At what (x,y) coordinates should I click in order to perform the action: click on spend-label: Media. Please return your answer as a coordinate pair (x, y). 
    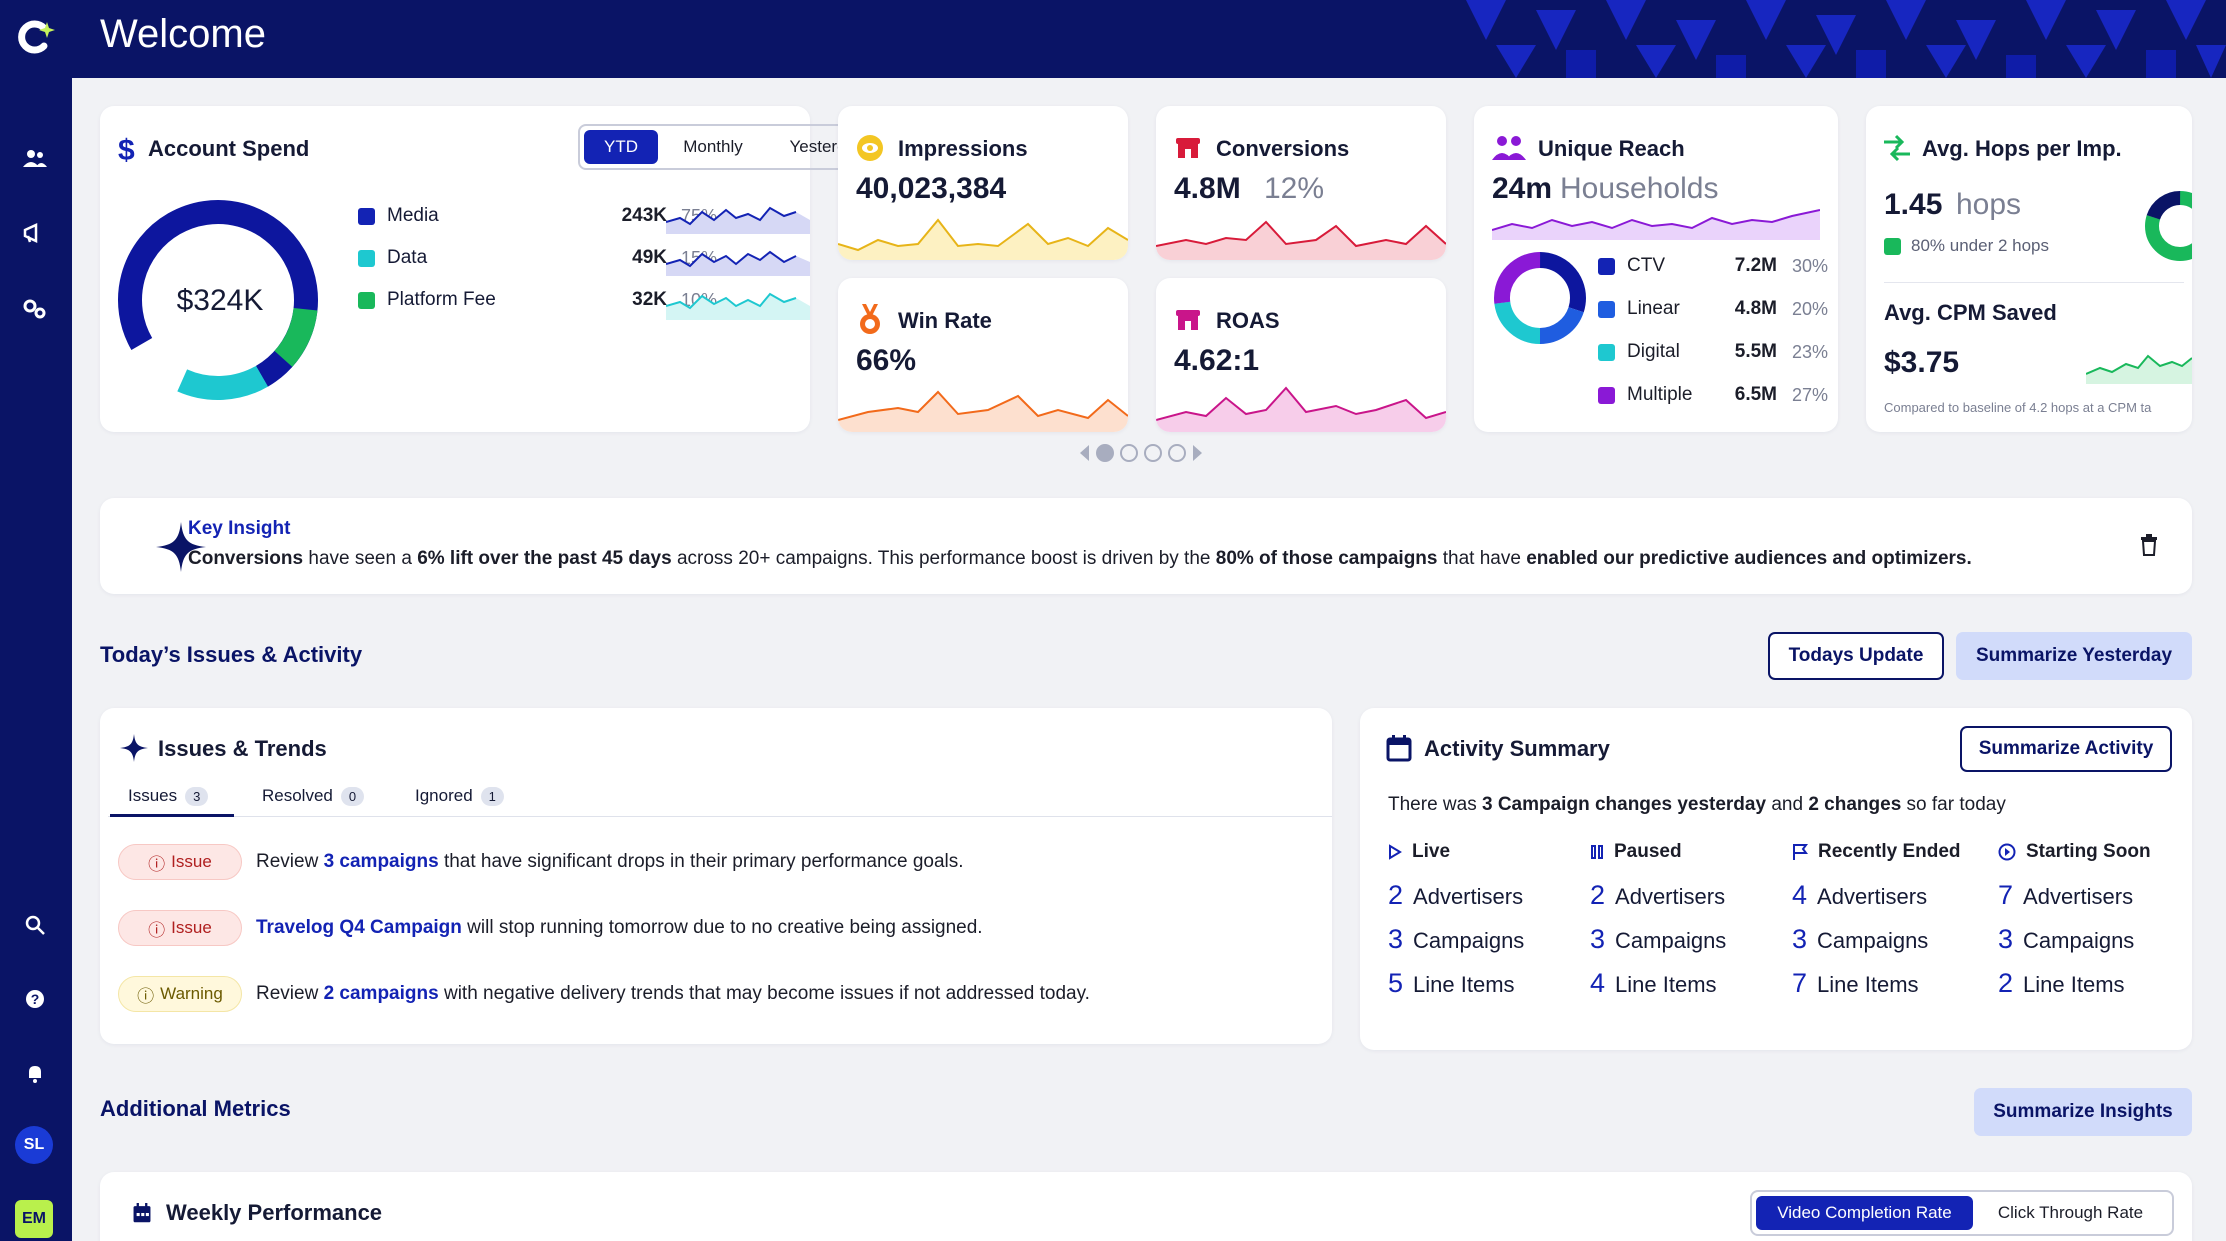
    Looking at the image, I should click on (413, 215).